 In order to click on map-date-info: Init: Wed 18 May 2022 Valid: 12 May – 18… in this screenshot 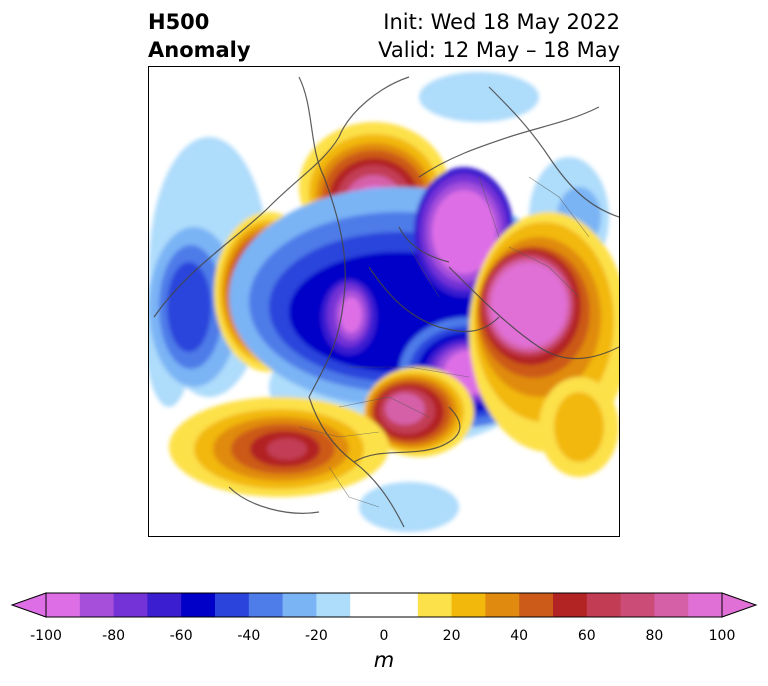, I will do `click(499, 36)`.